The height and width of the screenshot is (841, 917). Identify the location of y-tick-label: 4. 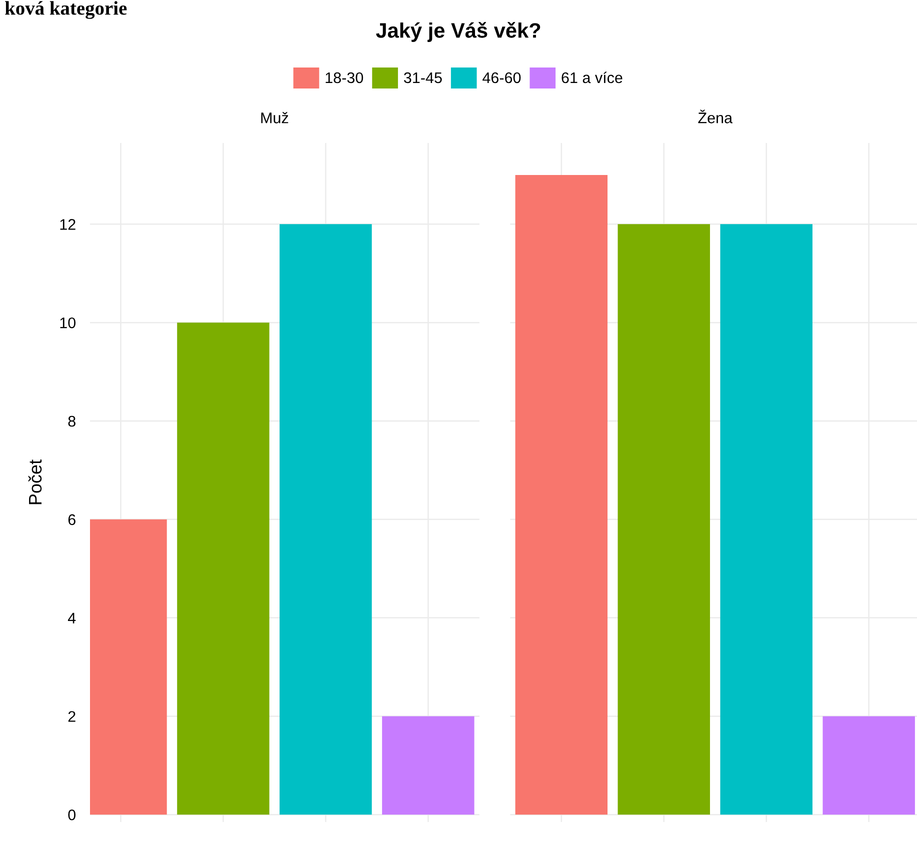
(72, 618).